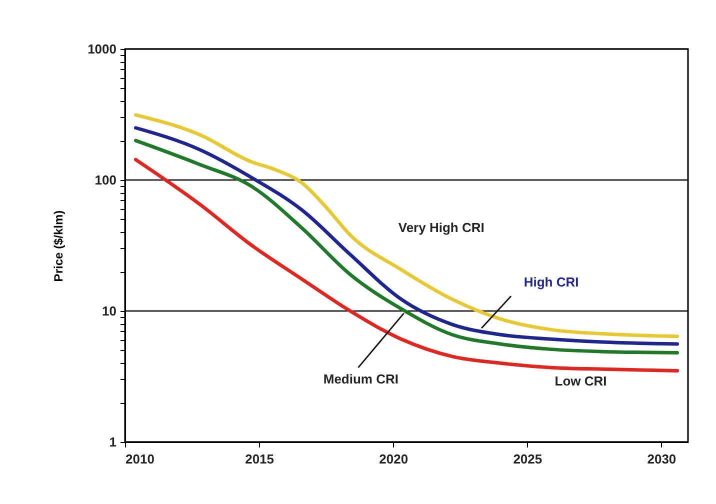 The height and width of the screenshot is (504, 716). Describe the element at coordinates (393, 459) in the screenshot. I see `x-tick-label: 2020` at that location.